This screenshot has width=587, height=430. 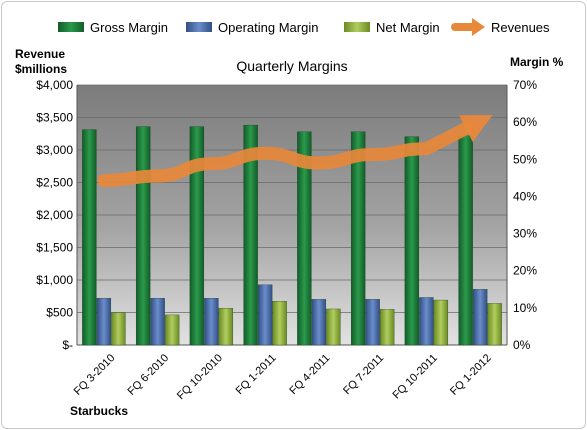 What do you see at coordinates (309, 374) in the screenshot?
I see `x-tick-label: FQ 4-2011` at bounding box center [309, 374].